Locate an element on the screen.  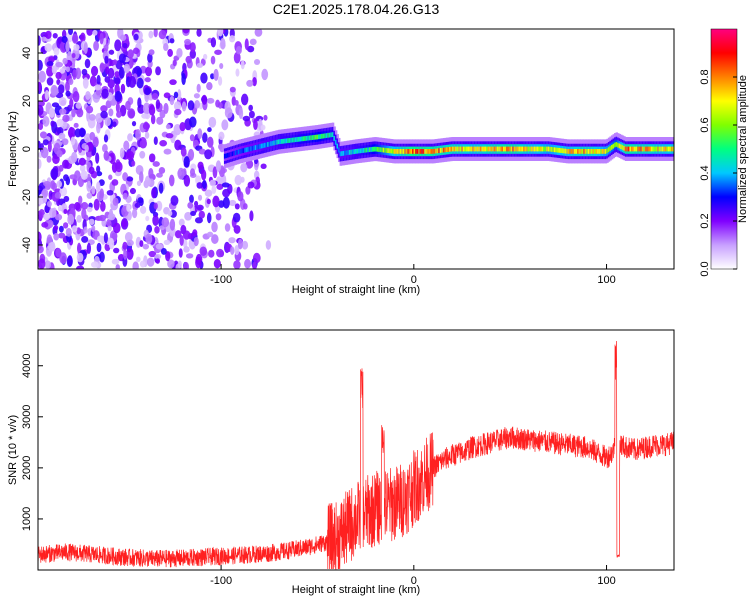
chart-title: C2E1.2025.178.04.26.G13 is located at coordinates (356, 9).